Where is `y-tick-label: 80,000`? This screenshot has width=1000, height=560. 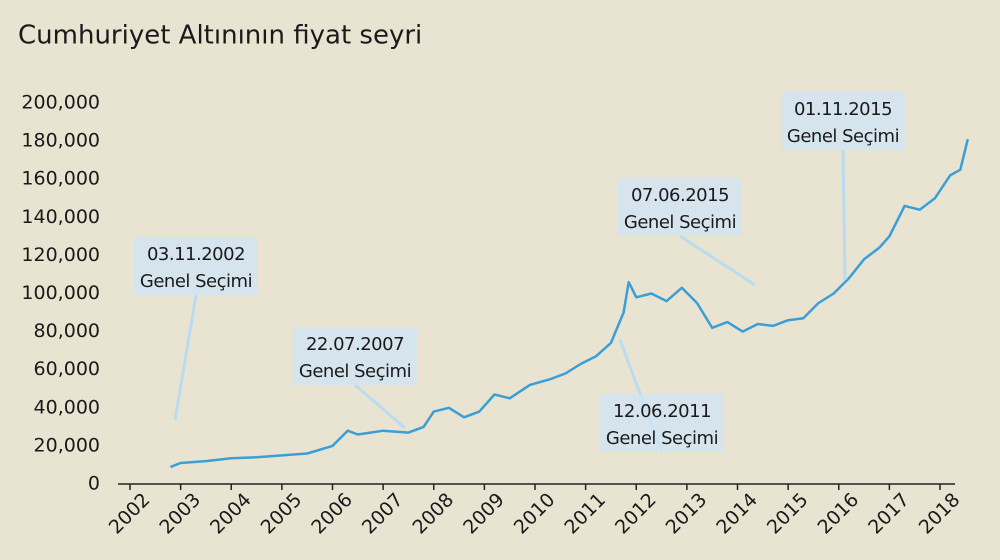
y-tick-label: 80,000 is located at coordinates (67, 331).